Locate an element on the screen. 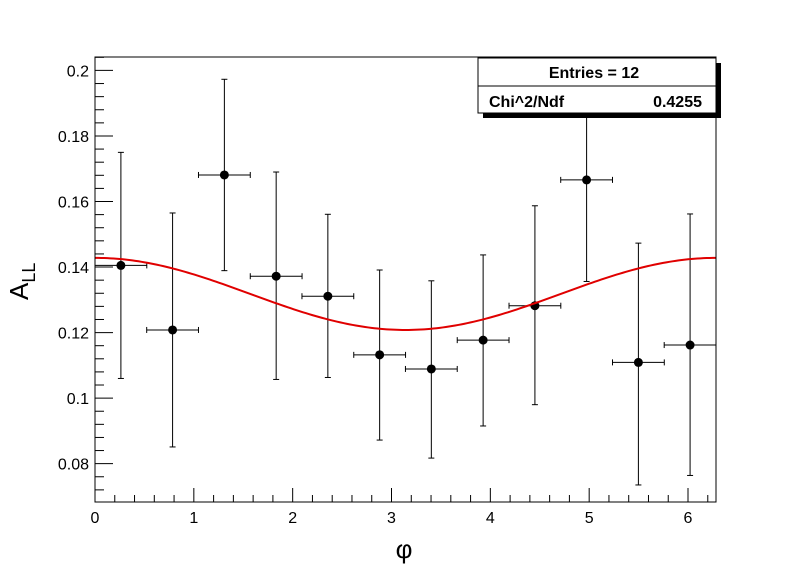 The width and height of the screenshot is (796, 572). svg-text: ALL is located at coordinates (21, 281).